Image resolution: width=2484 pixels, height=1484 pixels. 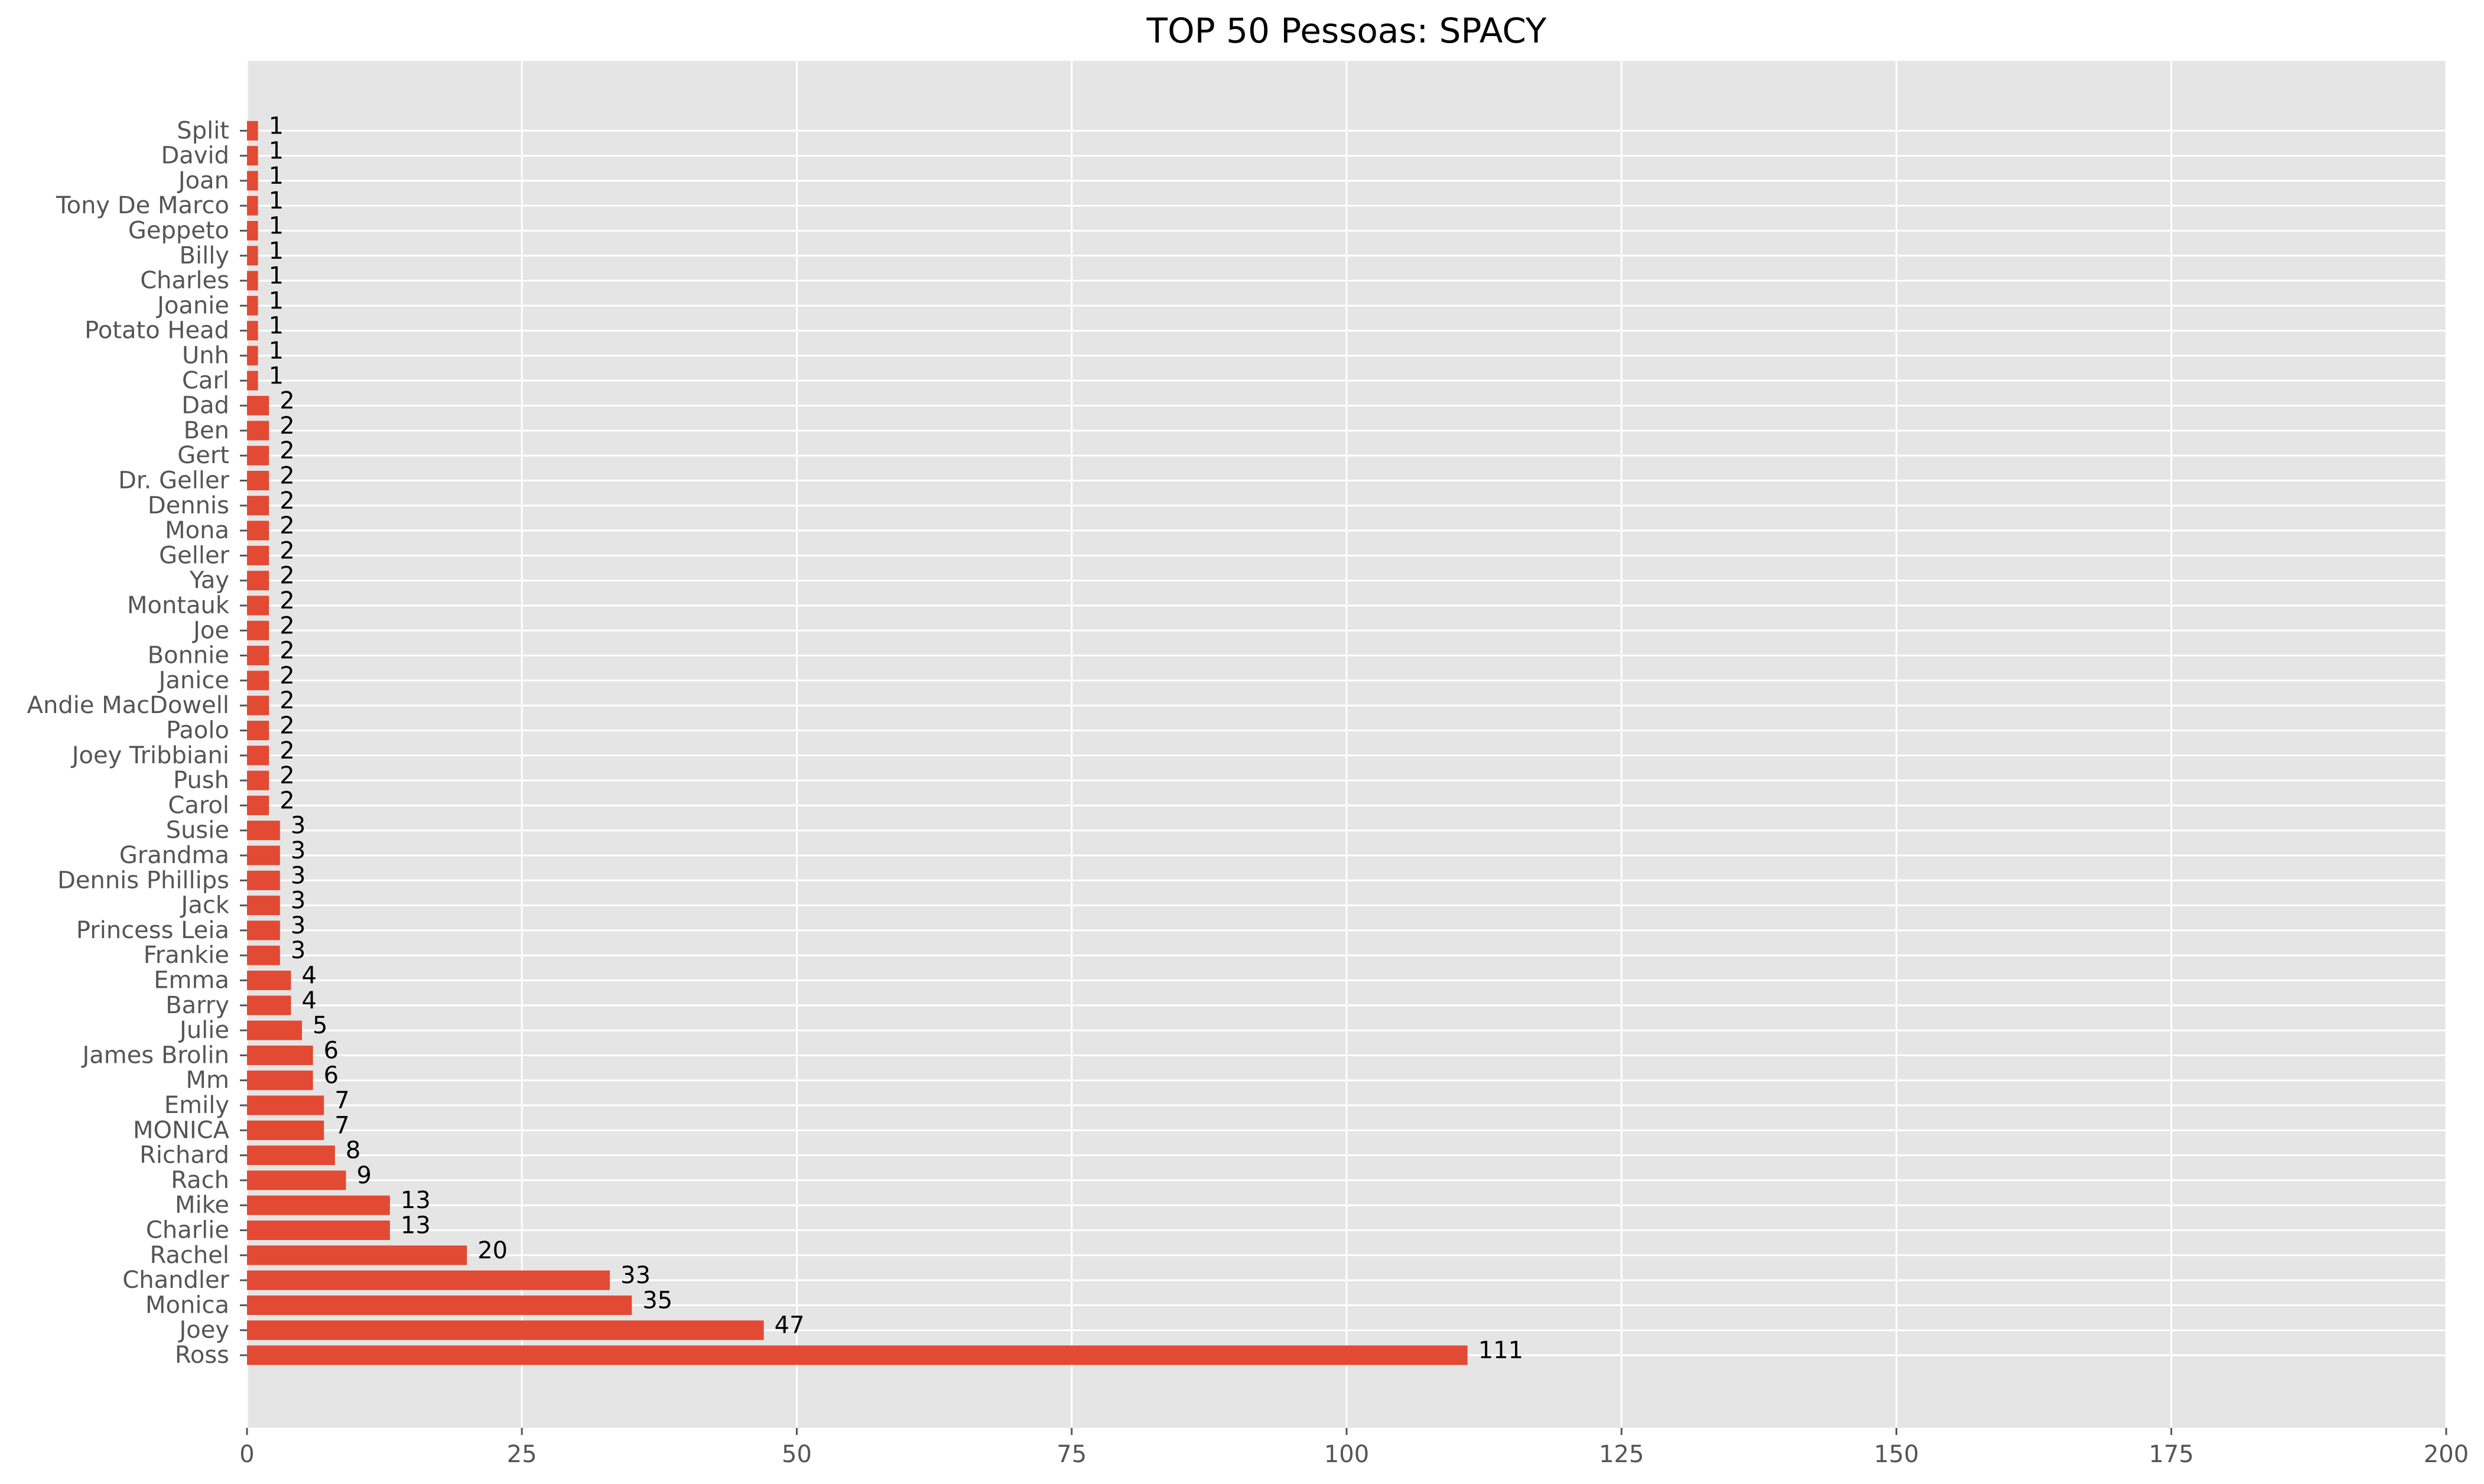 What do you see at coordinates (128, 706) in the screenshot?
I see `y-tick-label: Andie MacDowell` at bounding box center [128, 706].